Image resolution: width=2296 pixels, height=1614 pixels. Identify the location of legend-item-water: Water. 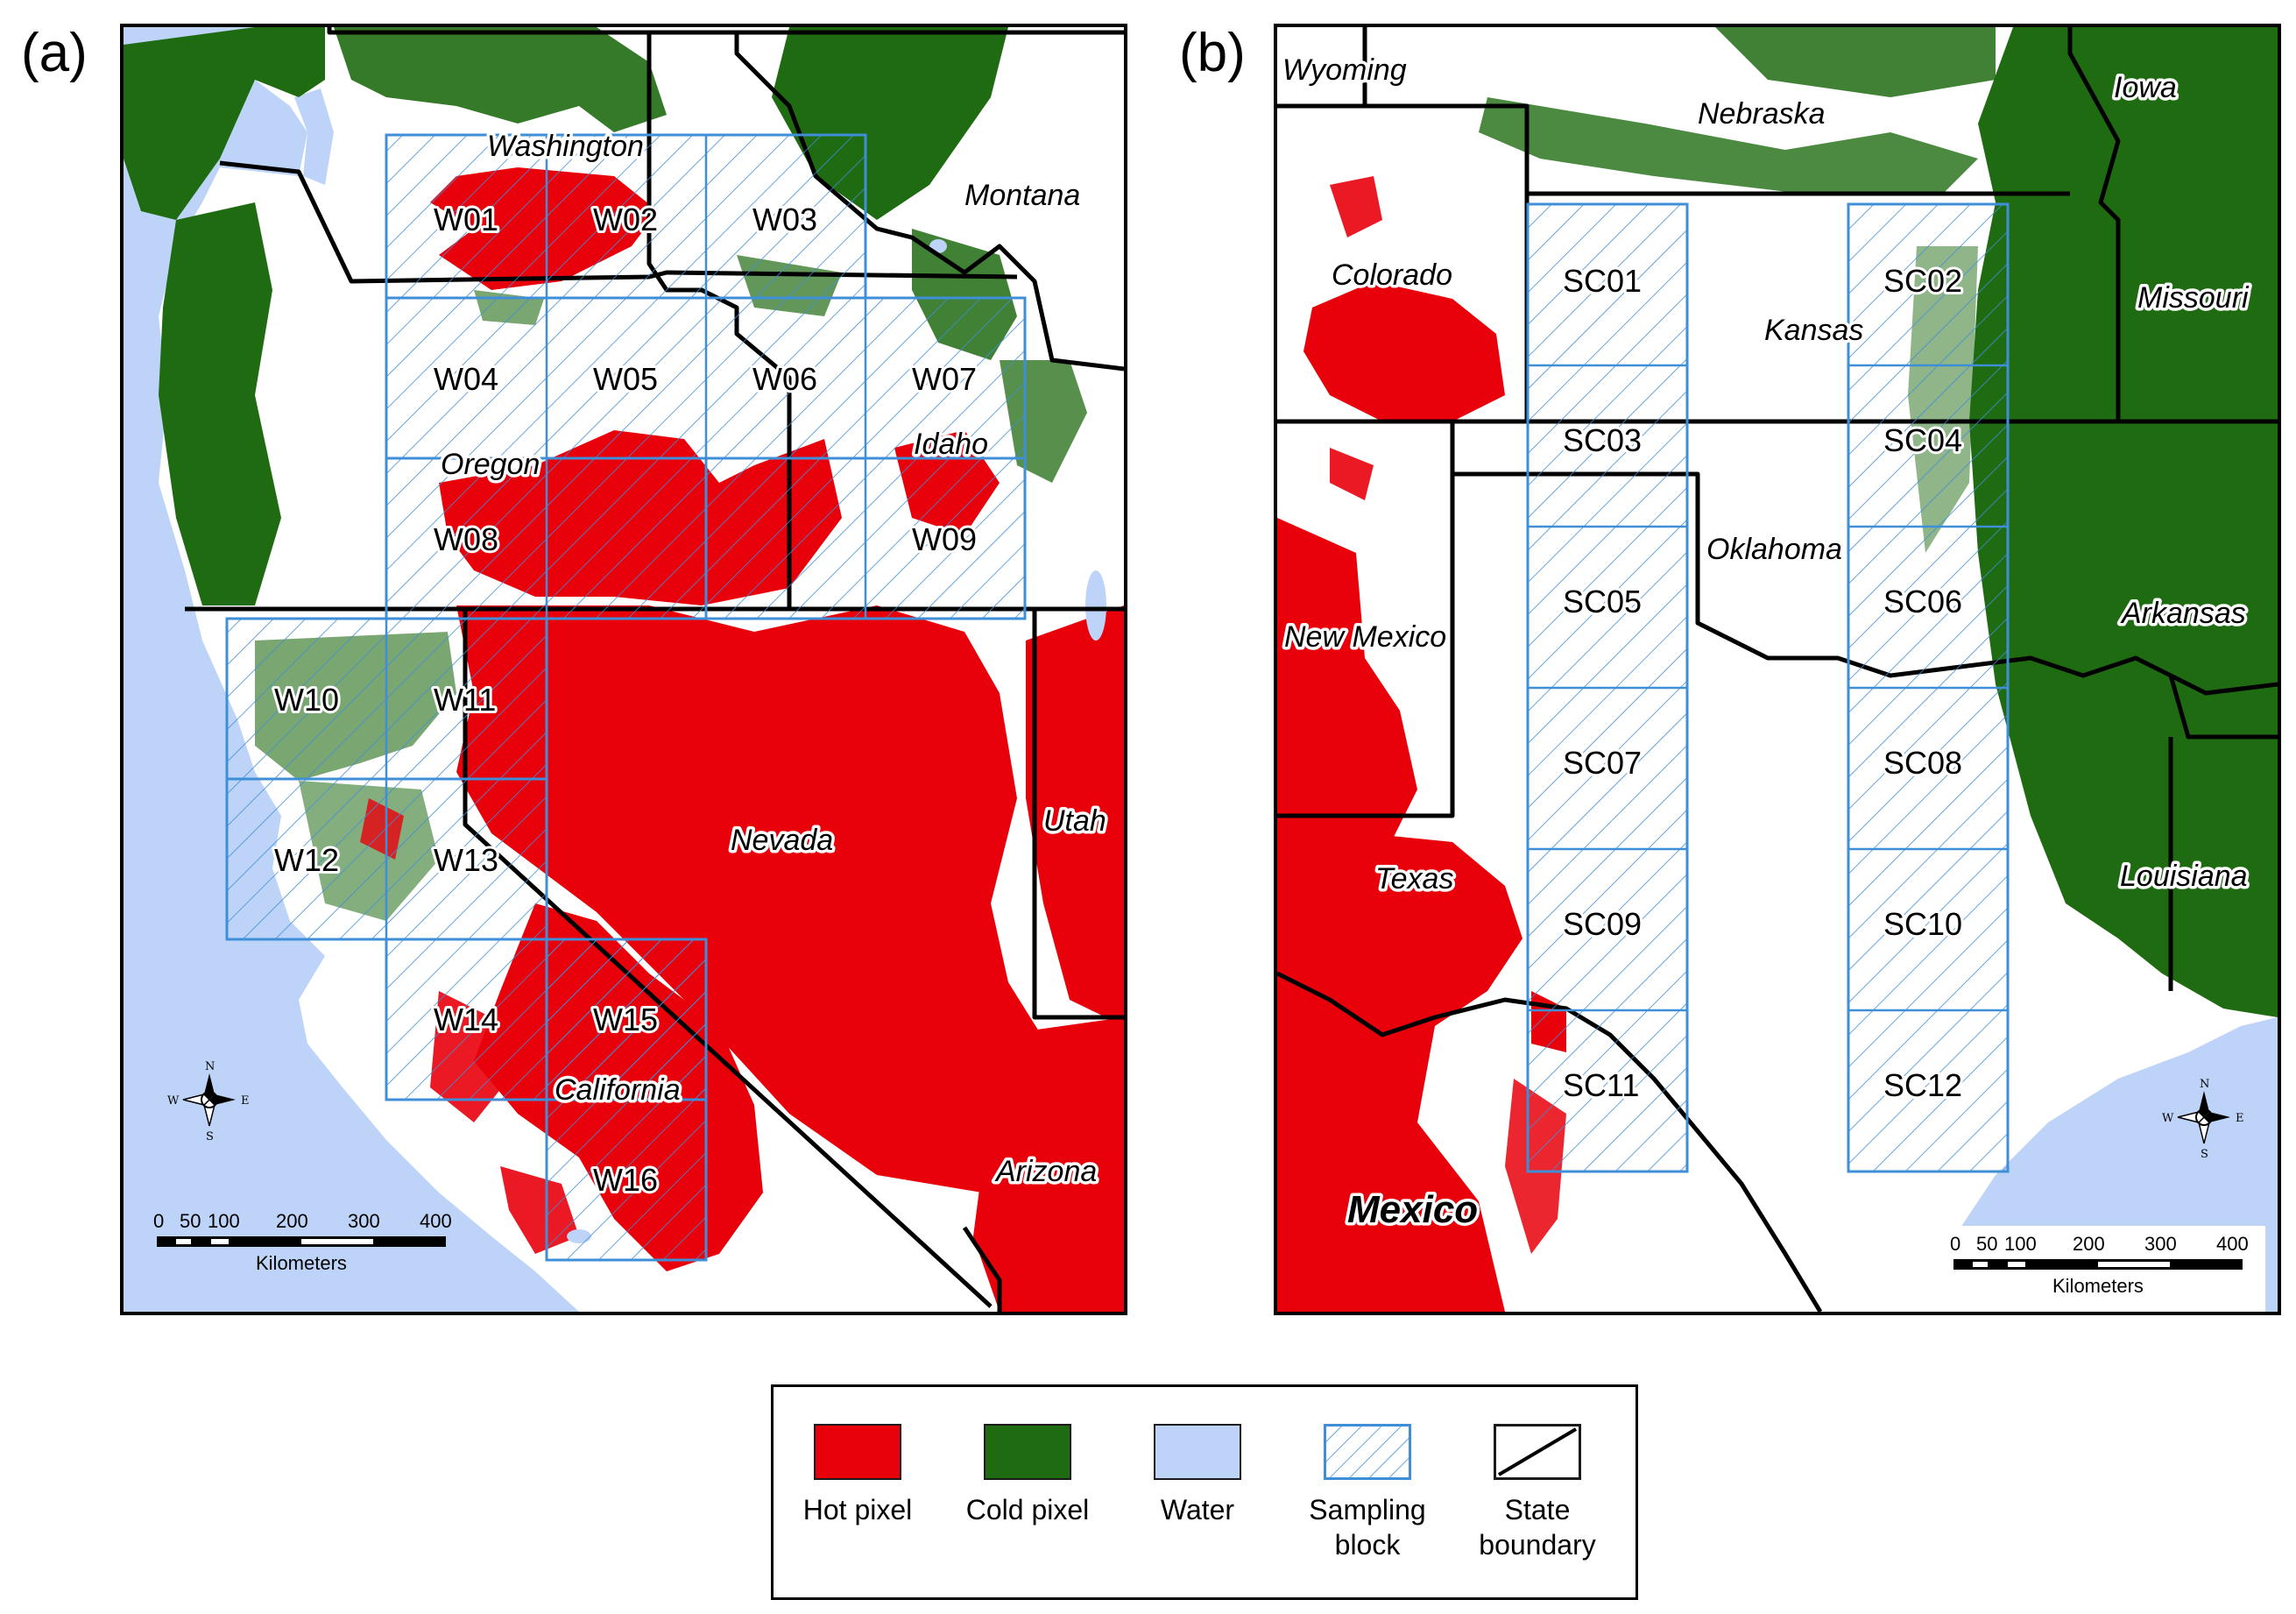
(1197, 1475).